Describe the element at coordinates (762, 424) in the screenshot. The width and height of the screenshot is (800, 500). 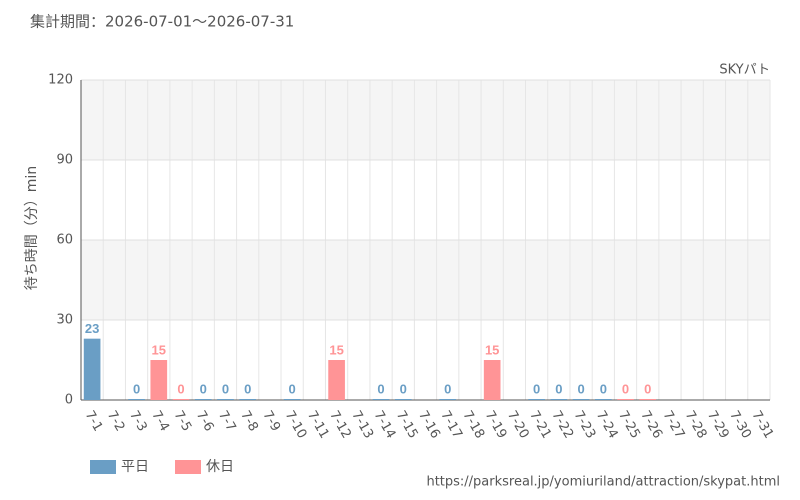
I see `x-tick-label: 7-31` at that location.